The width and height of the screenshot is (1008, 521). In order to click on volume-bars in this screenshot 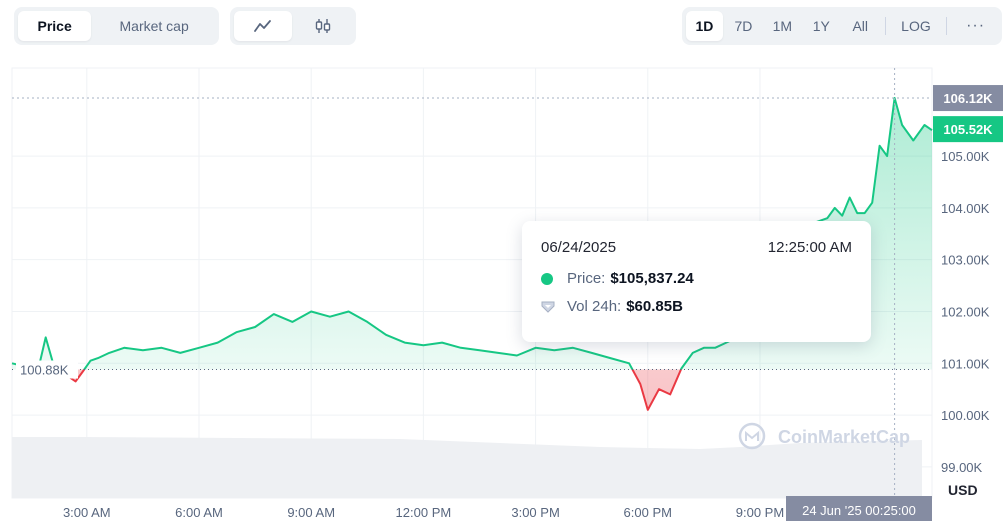, I will do `click(467, 467)`.